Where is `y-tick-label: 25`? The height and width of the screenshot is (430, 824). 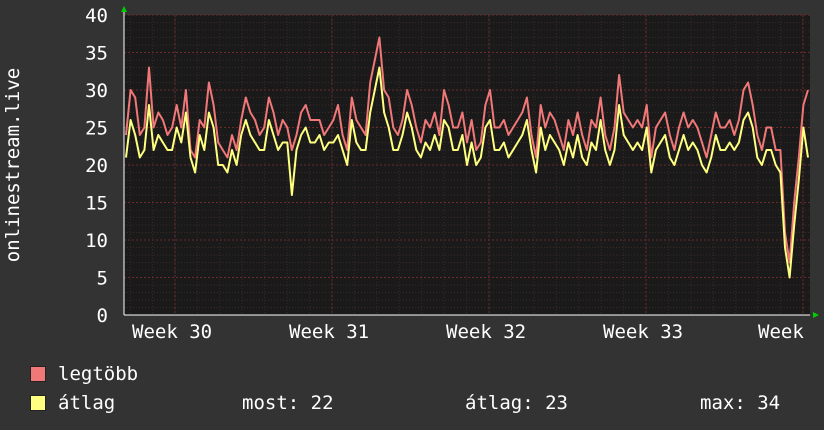
y-tick-label: 25 is located at coordinates (96, 129).